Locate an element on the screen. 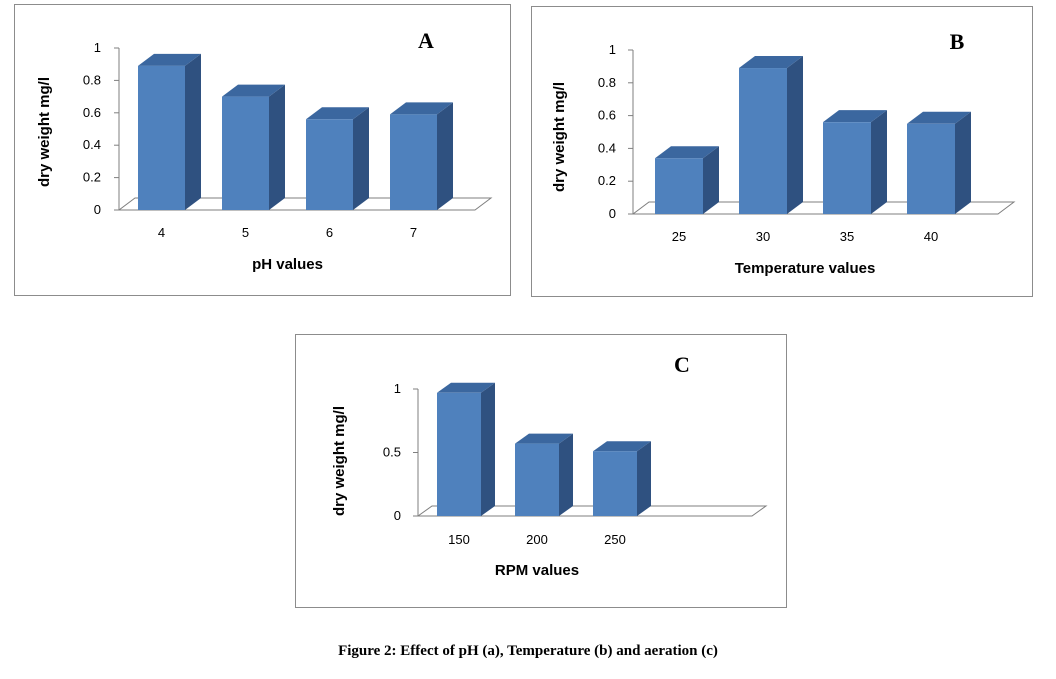 The height and width of the screenshot is (679, 1056). y-tick-label-b: 0.8 is located at coordinates (607, 82).